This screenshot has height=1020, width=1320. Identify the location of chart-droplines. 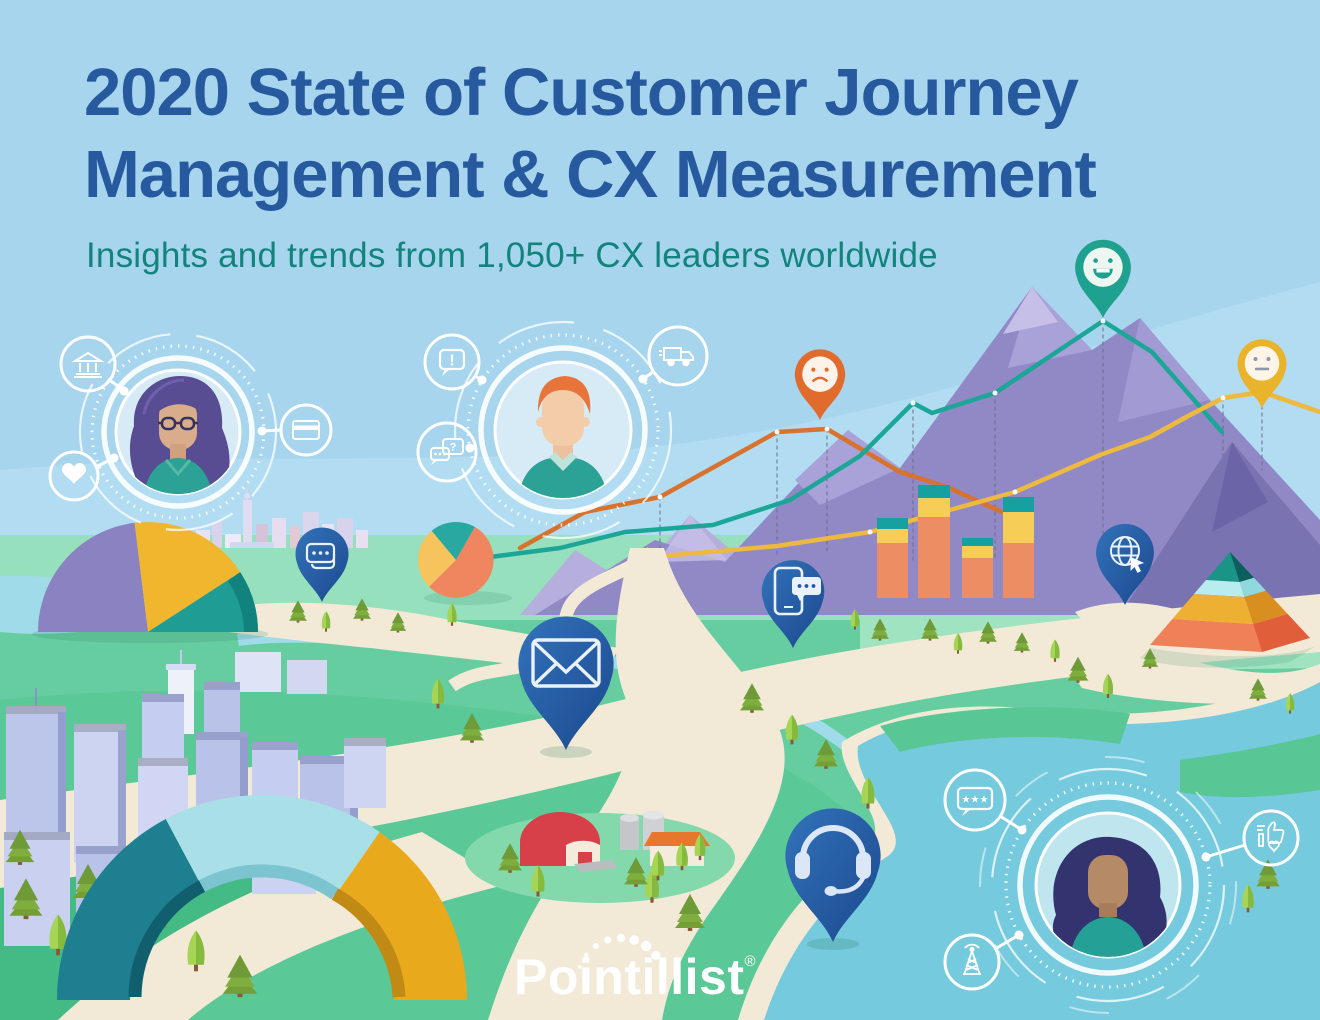
(961, 440).